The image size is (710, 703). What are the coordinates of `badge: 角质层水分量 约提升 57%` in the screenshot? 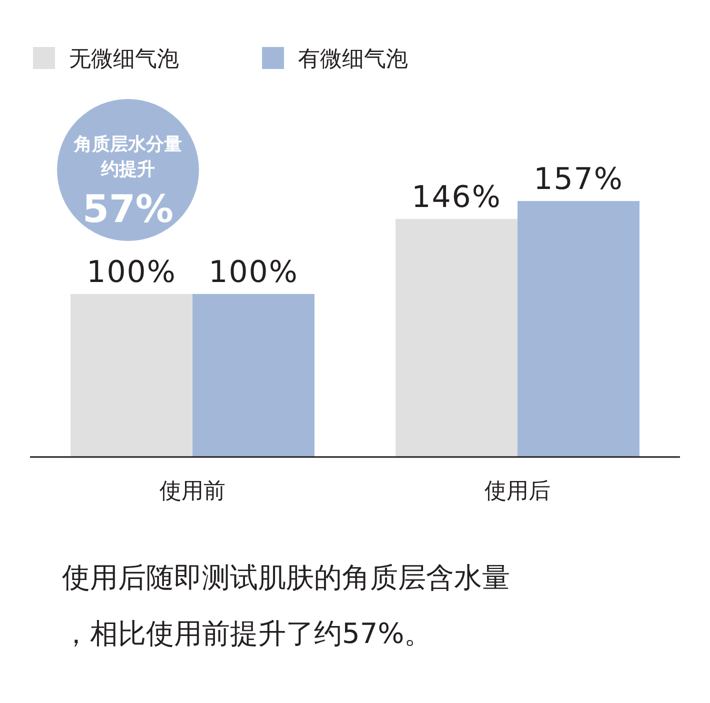 It's located at (128, 170).